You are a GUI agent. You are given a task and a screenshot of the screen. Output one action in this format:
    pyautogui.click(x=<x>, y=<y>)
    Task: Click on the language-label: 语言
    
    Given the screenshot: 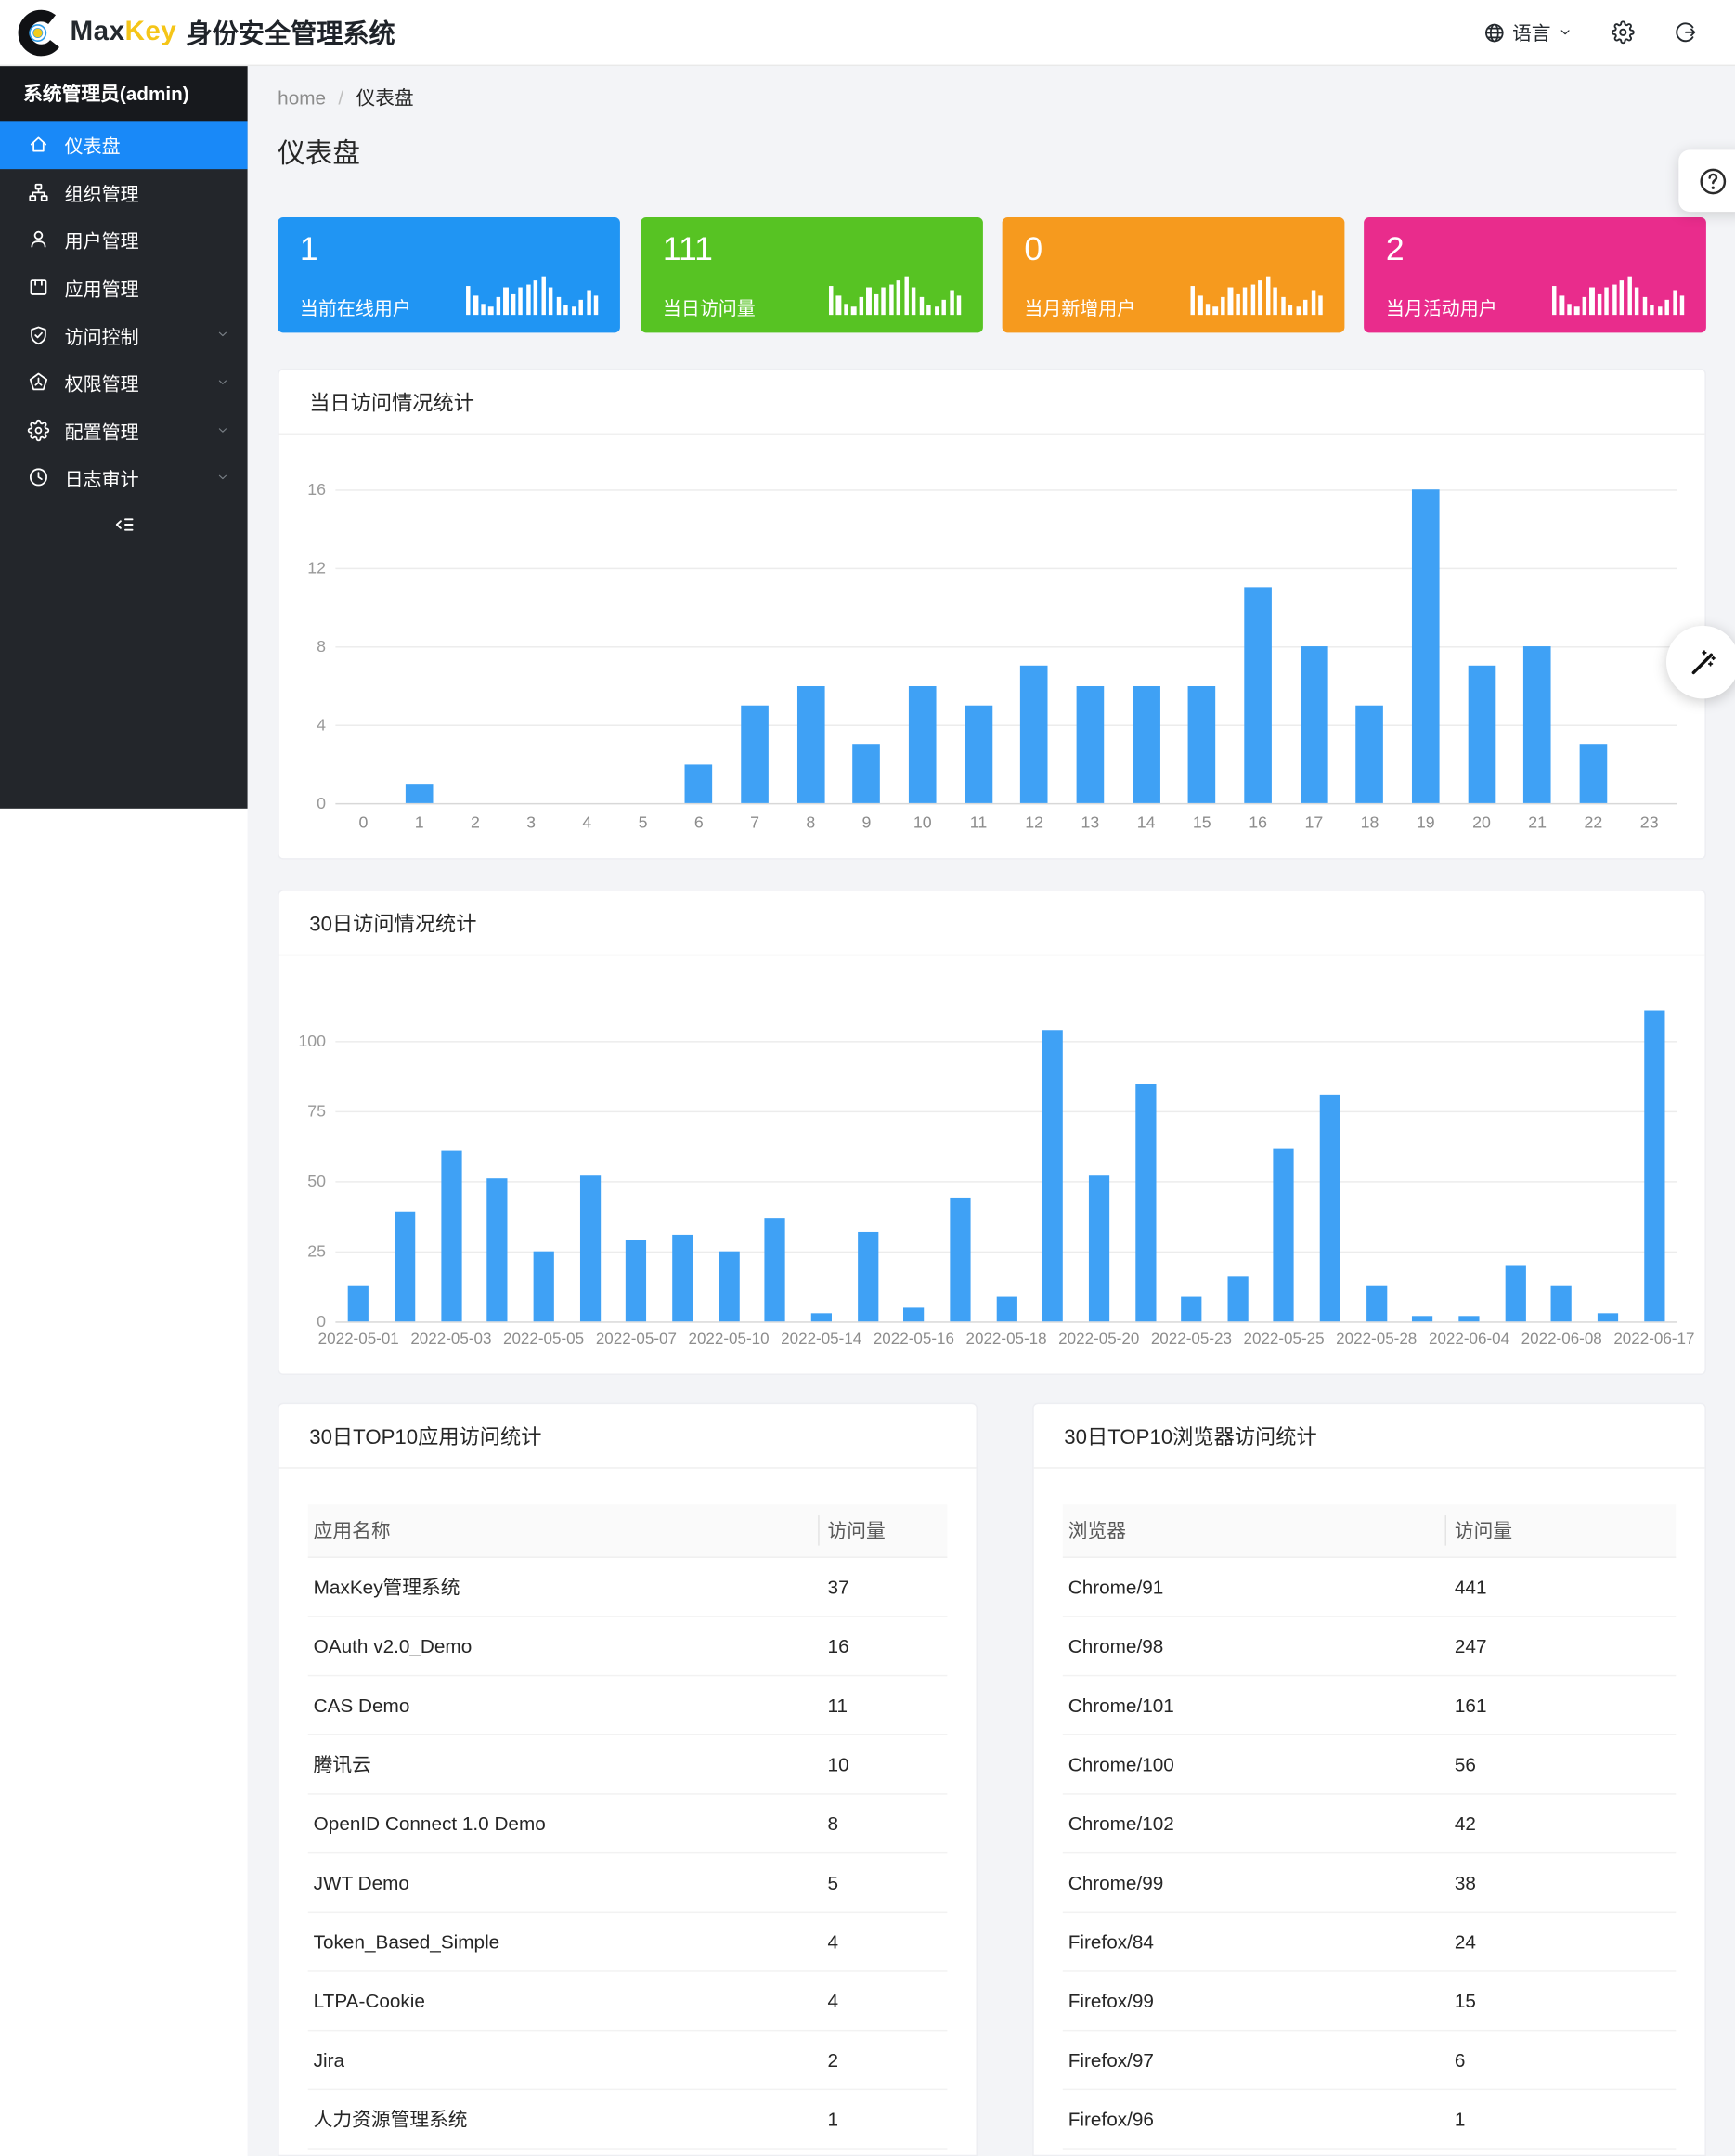 What is the action you would take?
    pyautogui.click(x=1531, y=32)
    